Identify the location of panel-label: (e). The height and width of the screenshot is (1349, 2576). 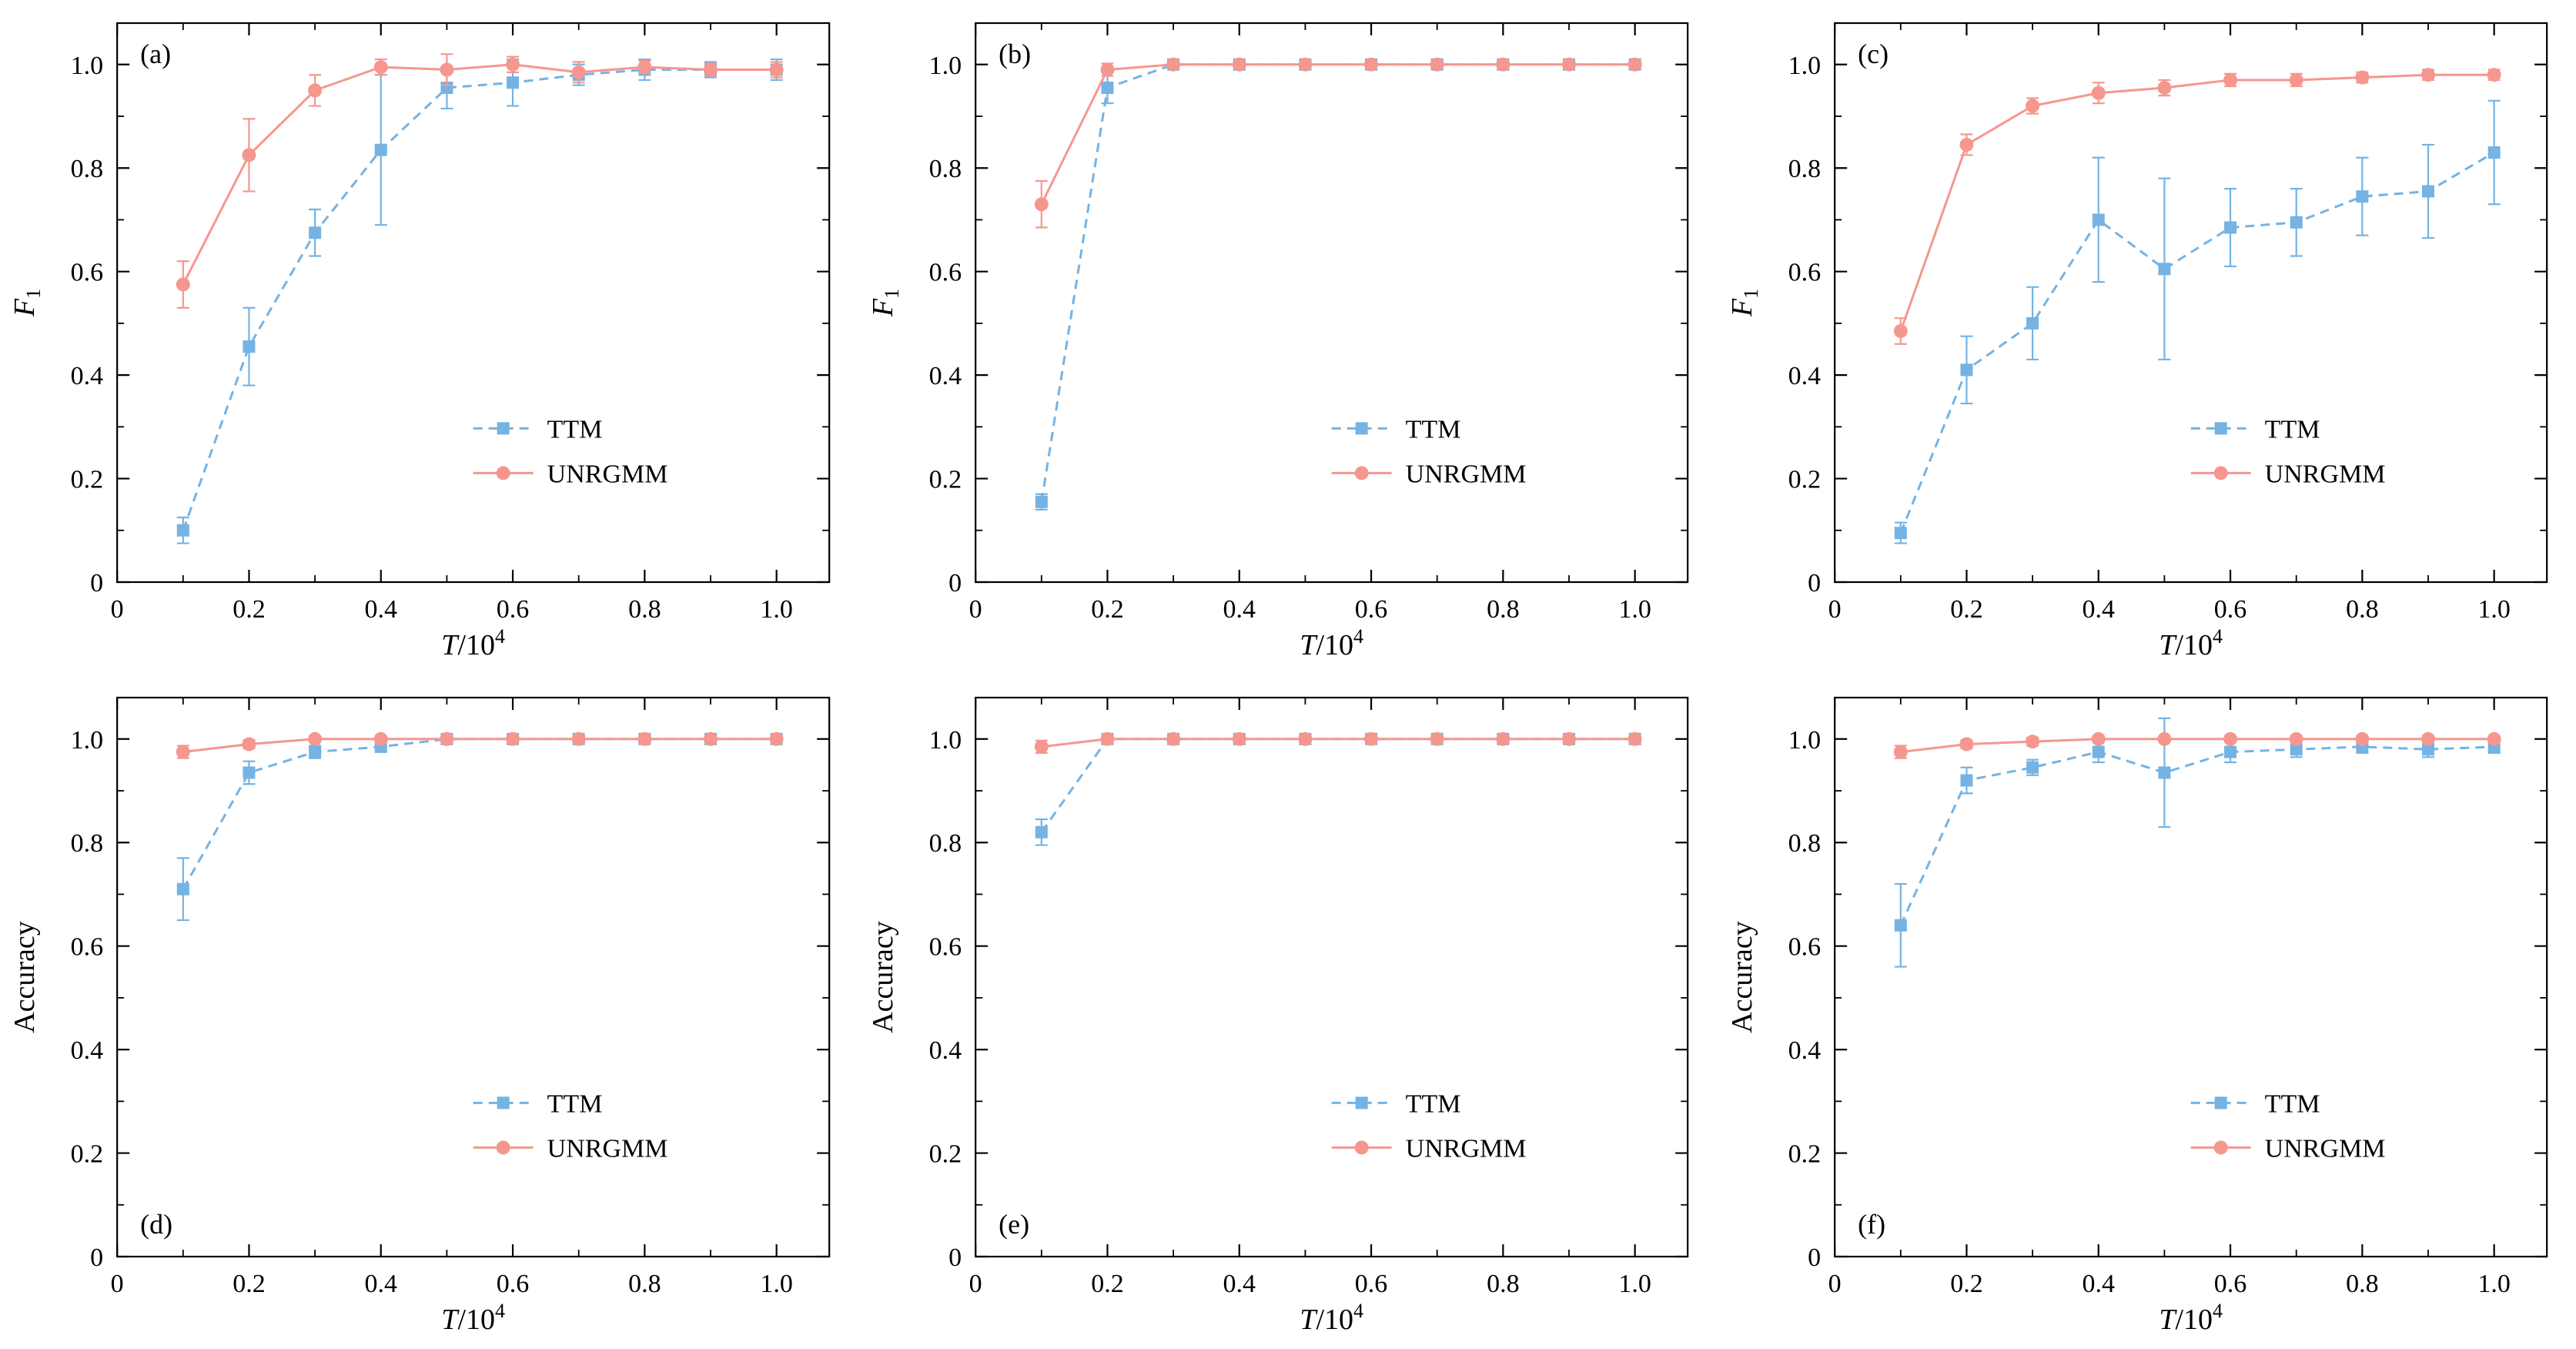
(1014, 1224).